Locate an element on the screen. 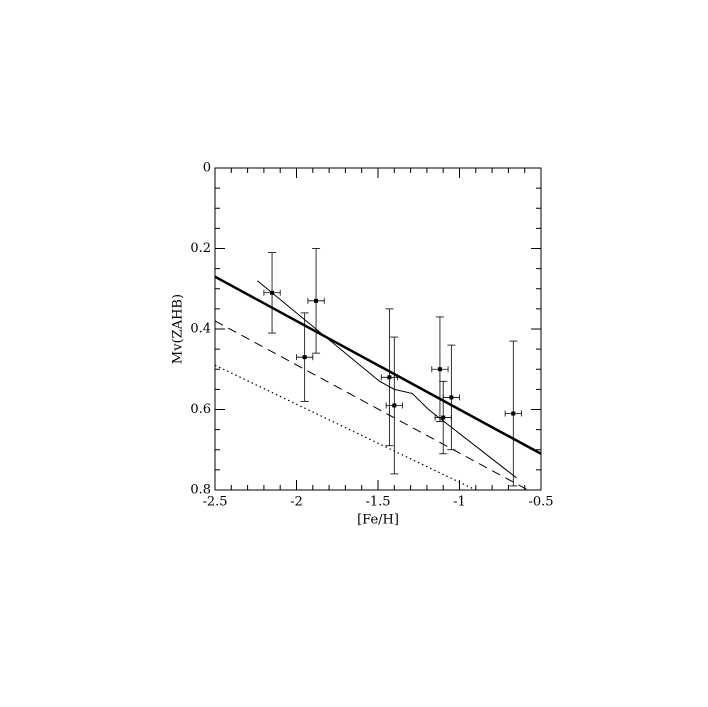 The width and height of the screenshot is (708, 707). y-tick-label: 0 is located at coordinates (207, 168).